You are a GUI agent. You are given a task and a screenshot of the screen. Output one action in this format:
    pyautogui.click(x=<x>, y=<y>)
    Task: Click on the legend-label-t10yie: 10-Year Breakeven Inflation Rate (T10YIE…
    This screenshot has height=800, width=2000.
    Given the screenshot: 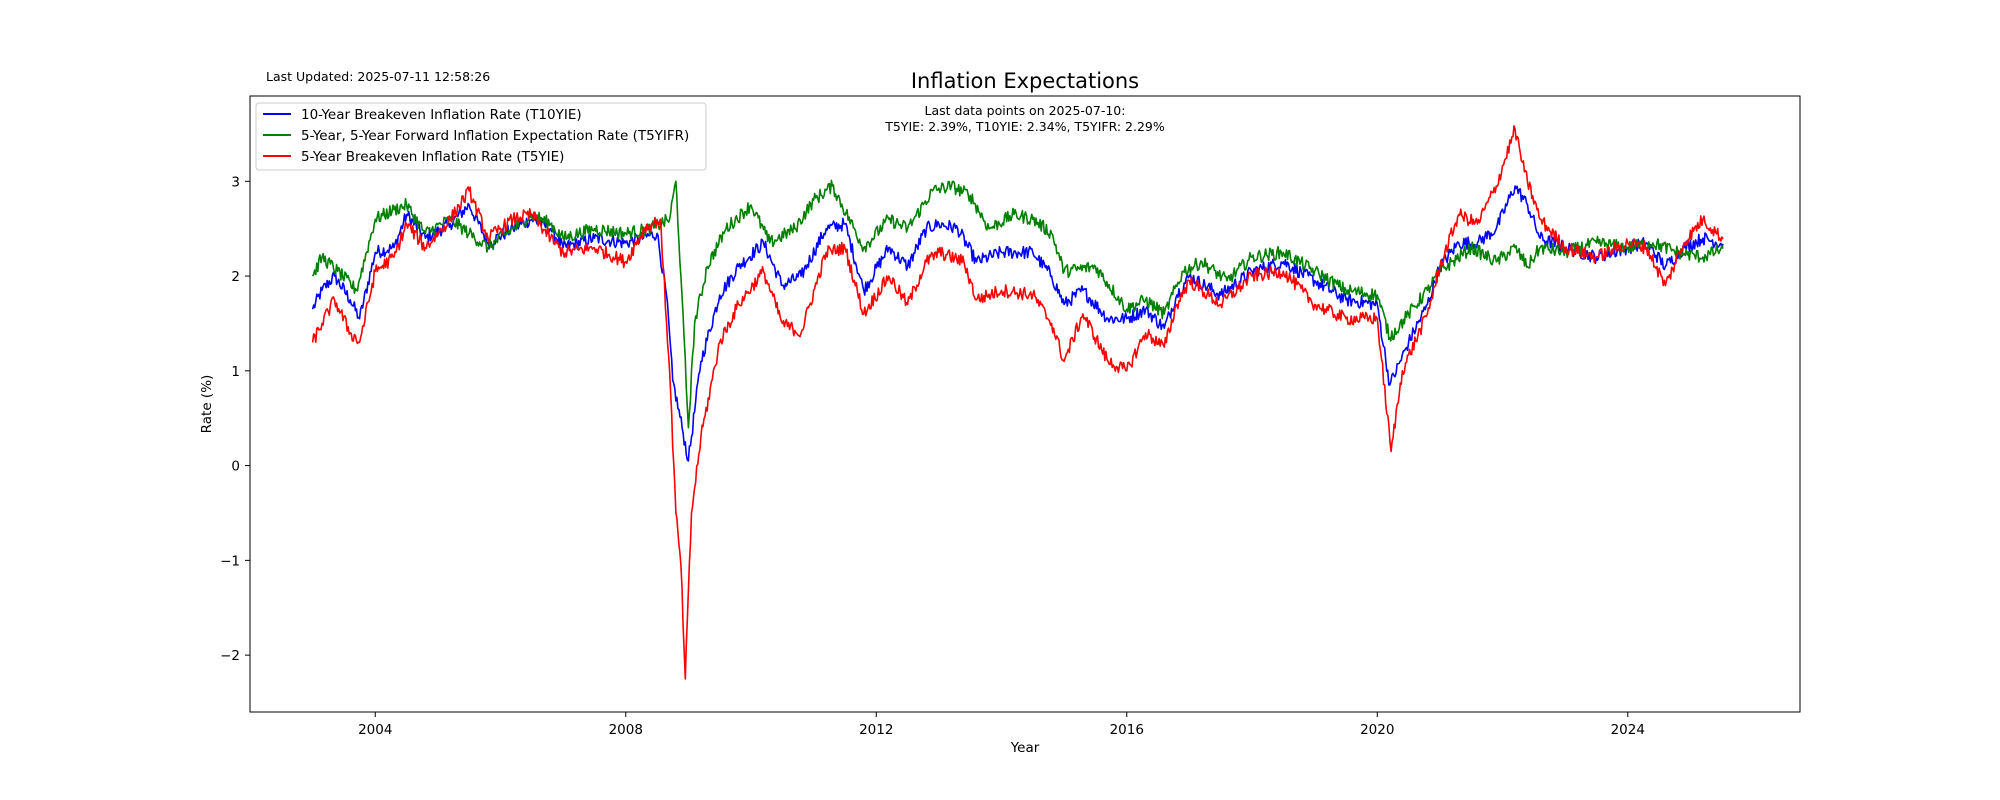 What is the action you would take?
    pyautogui.click(x=441, y=115)
    